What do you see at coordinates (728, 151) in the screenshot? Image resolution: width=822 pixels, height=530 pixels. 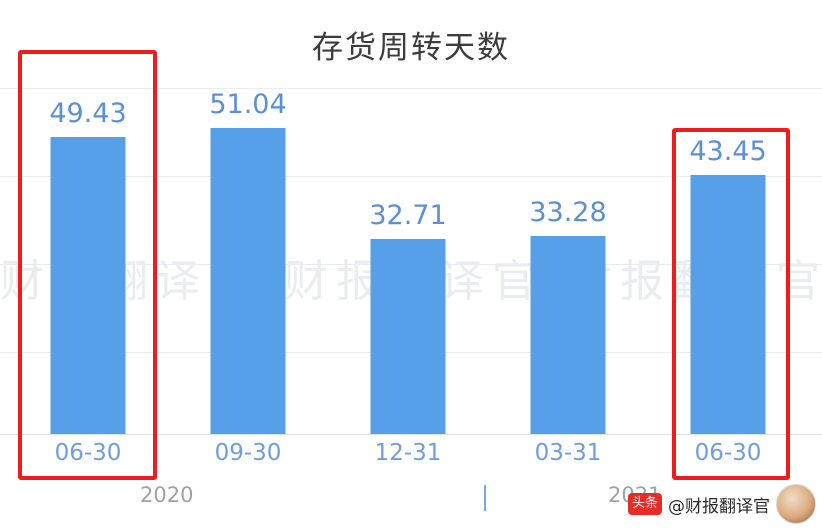 I see `bar-value-4: 43.45` at bounding box center [728, 151].